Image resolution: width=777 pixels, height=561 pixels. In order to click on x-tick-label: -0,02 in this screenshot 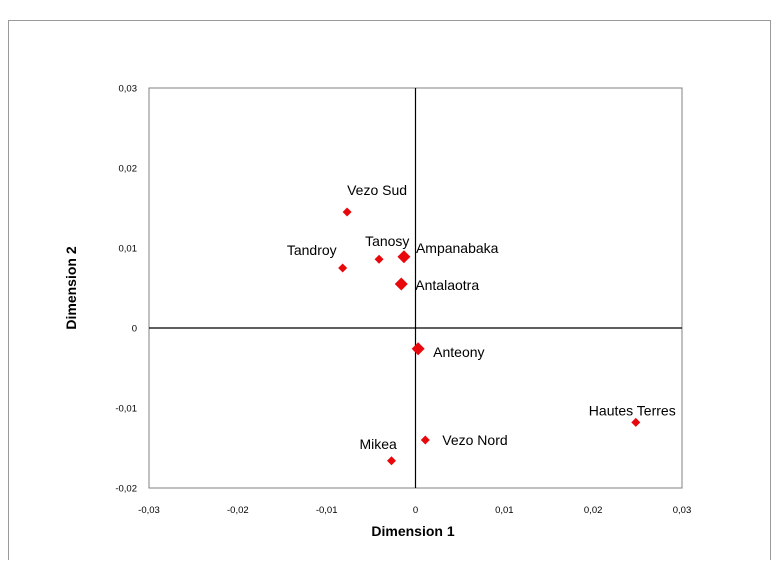, I will do `click(238, 510)`.